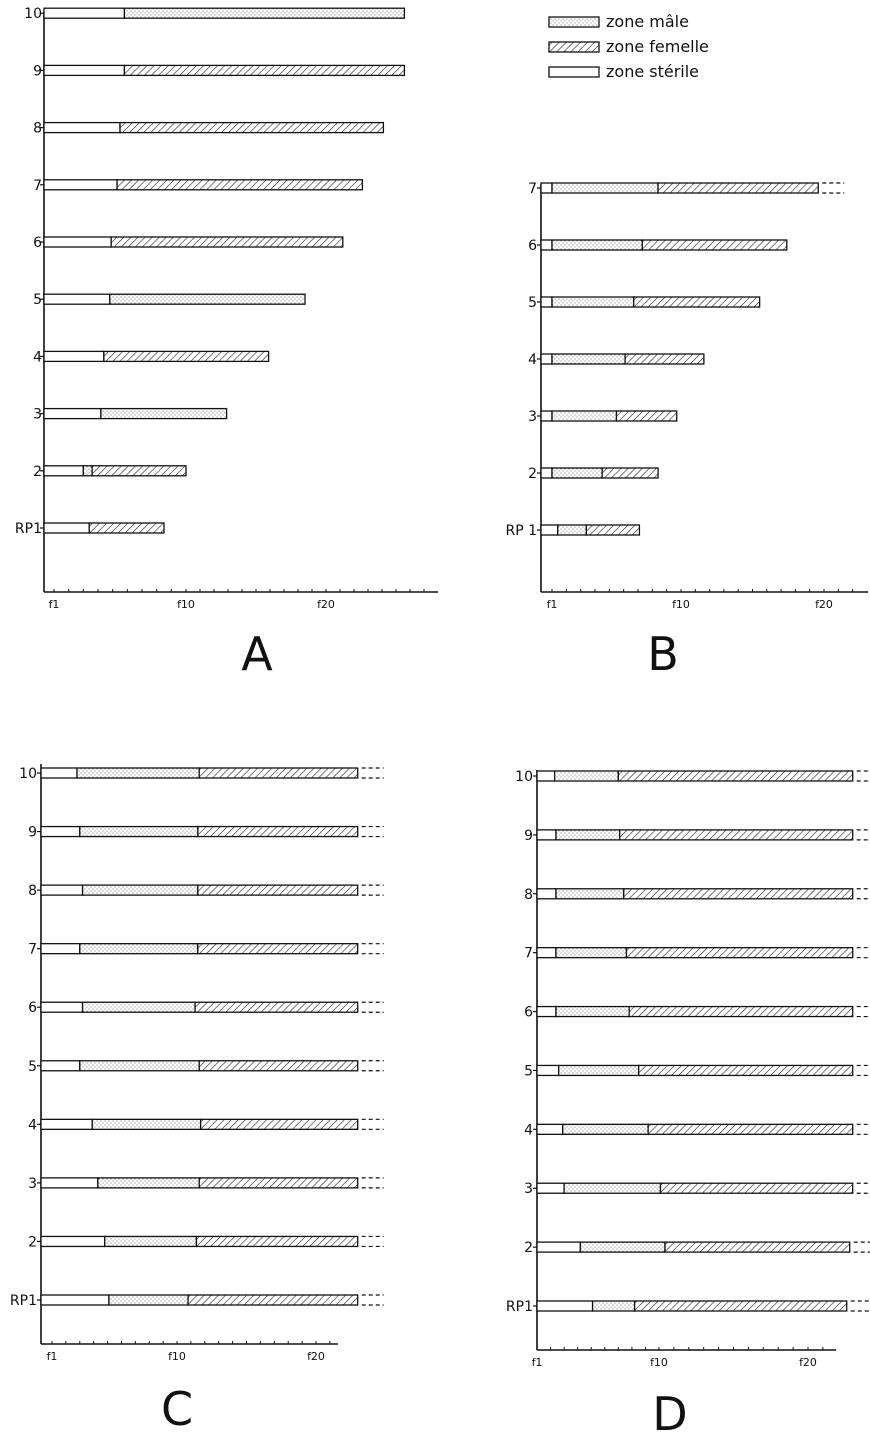 This screenshot has width=870, height=1450. Describe the element at coordinates (573, 531) in the screenshot. I see `bar-row-rp1: RP 1` at that location.